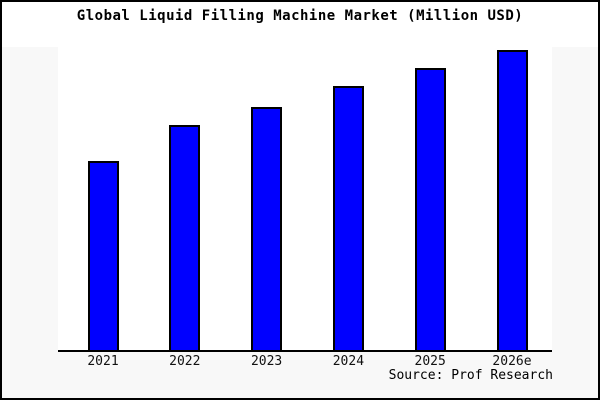 The image size is (600, 400). What do you see at coordinates (470, 375) in the screenshot?
I see `source-label: Source: Prof Research` at bounding box center [470, 375].